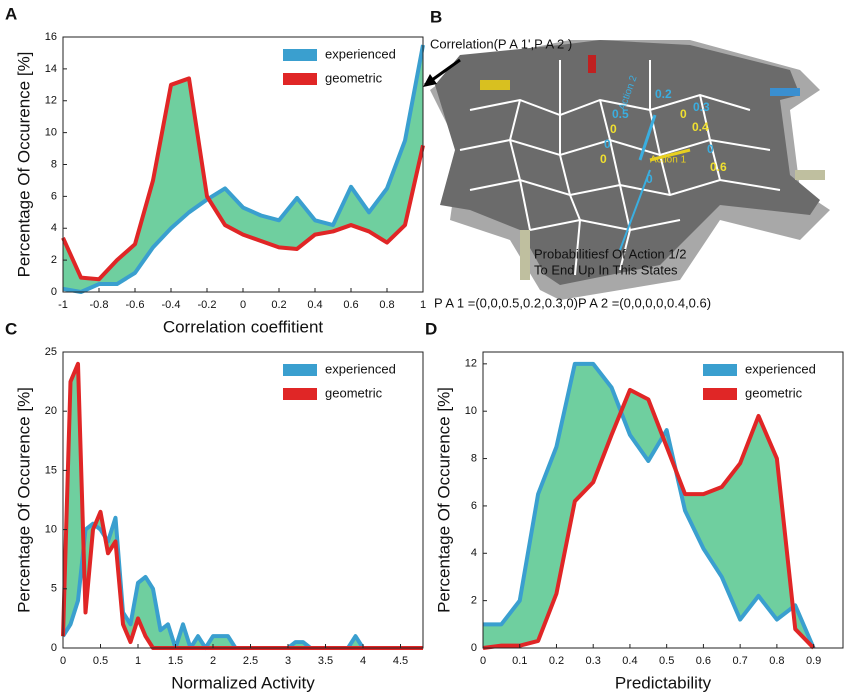  Describe the element at coordinates (99, 305) in the screenshot. I see `x-tick-label: -0.8` at that location.